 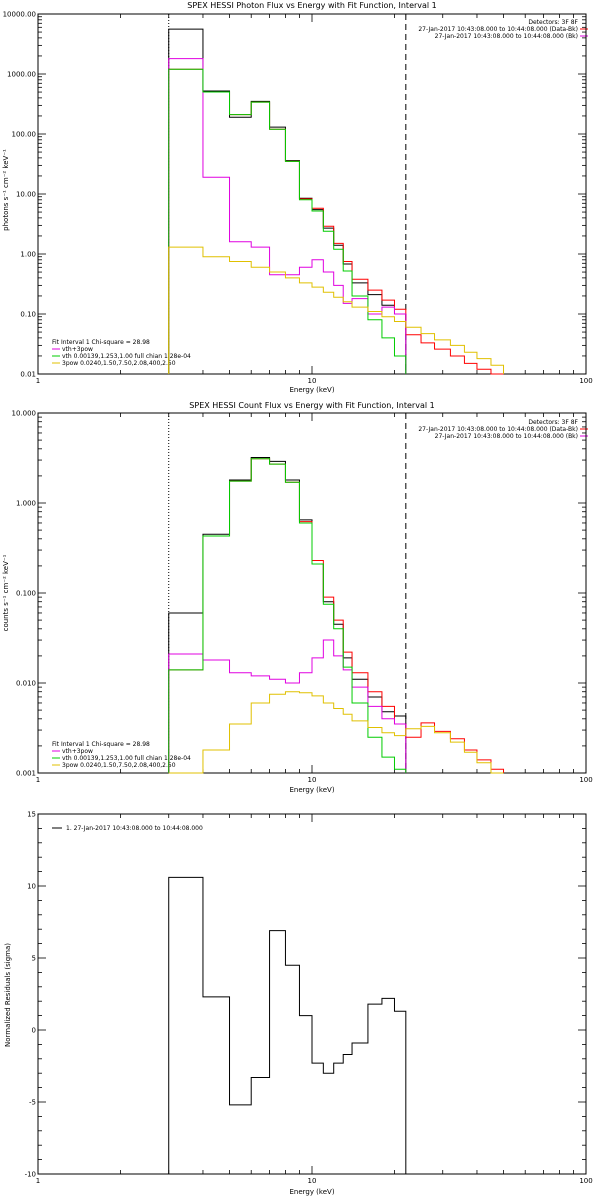 I want to click on panel3-ytick-label: 15, so click(x=31, y=815).